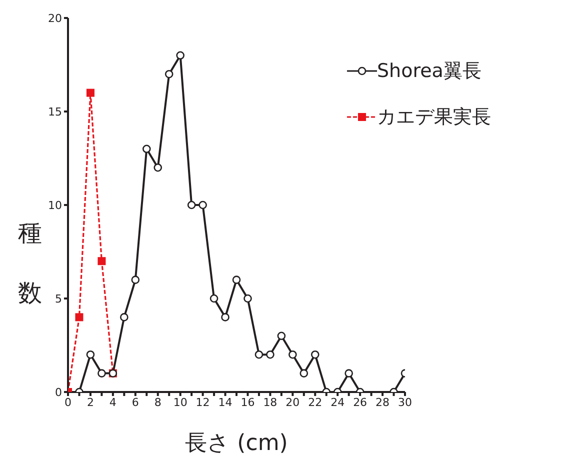  Describe the element at coordinates (30, 263) in the screenshot. I see `text: 種数` at that location.